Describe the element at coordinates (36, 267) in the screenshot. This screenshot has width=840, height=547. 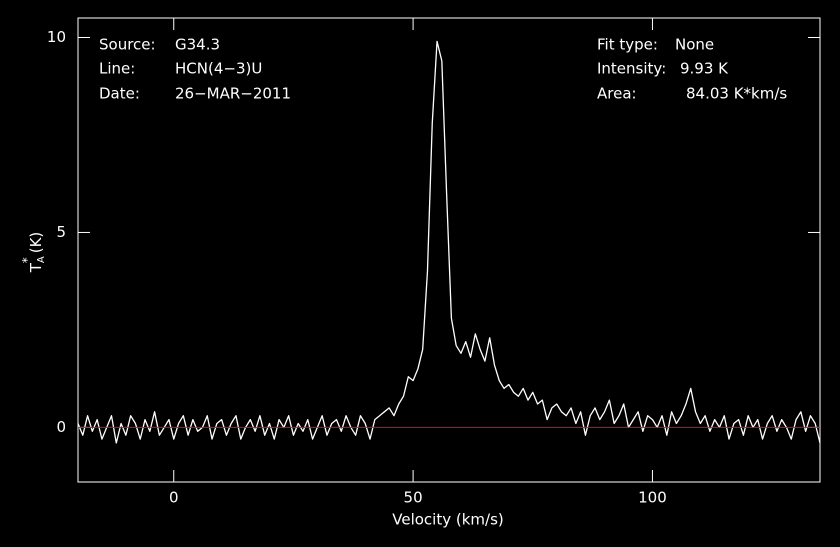
I see `y-label-main: T` at that location.